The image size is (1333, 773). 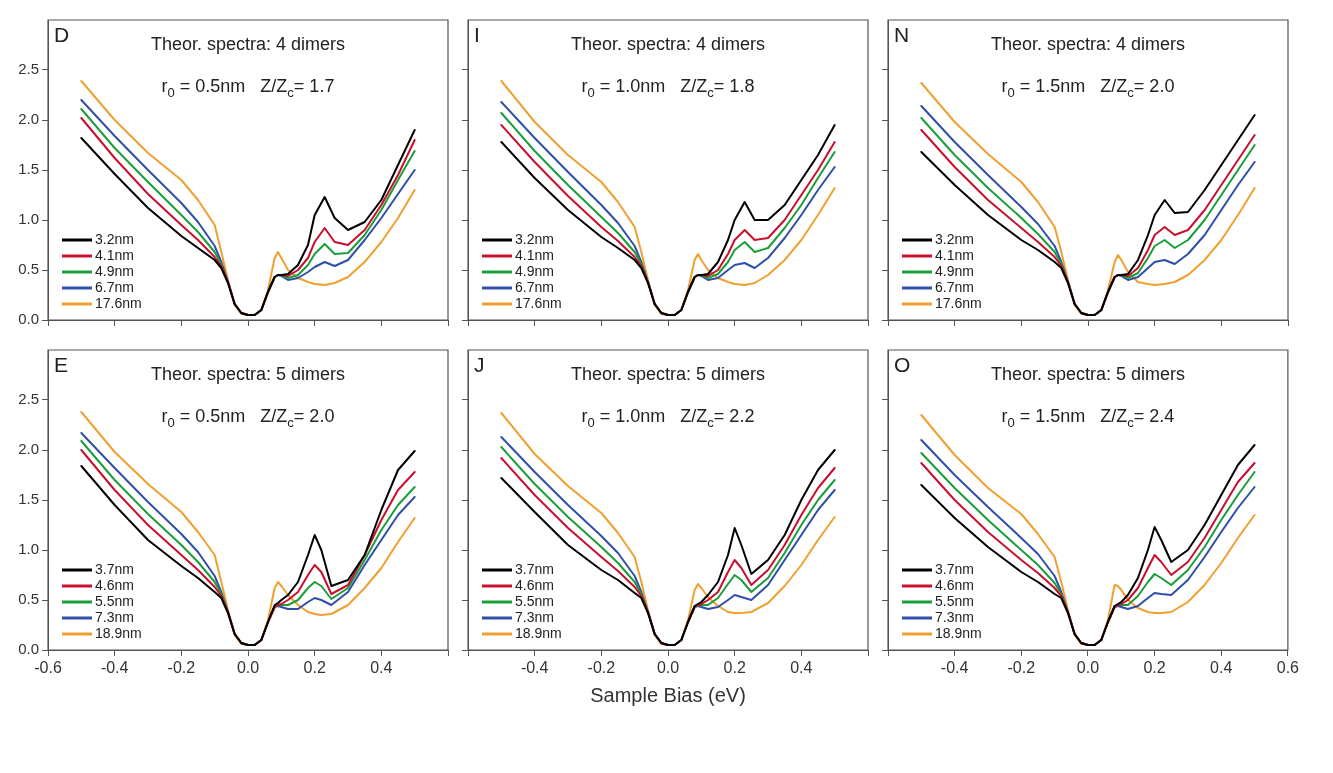 I want to click on annotation: I, so click(x=477, y=35).